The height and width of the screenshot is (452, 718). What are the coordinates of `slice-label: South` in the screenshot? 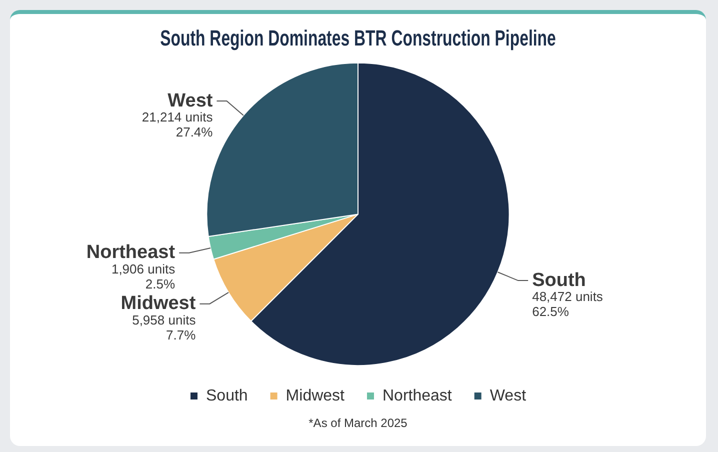 It's located at (559, 280).